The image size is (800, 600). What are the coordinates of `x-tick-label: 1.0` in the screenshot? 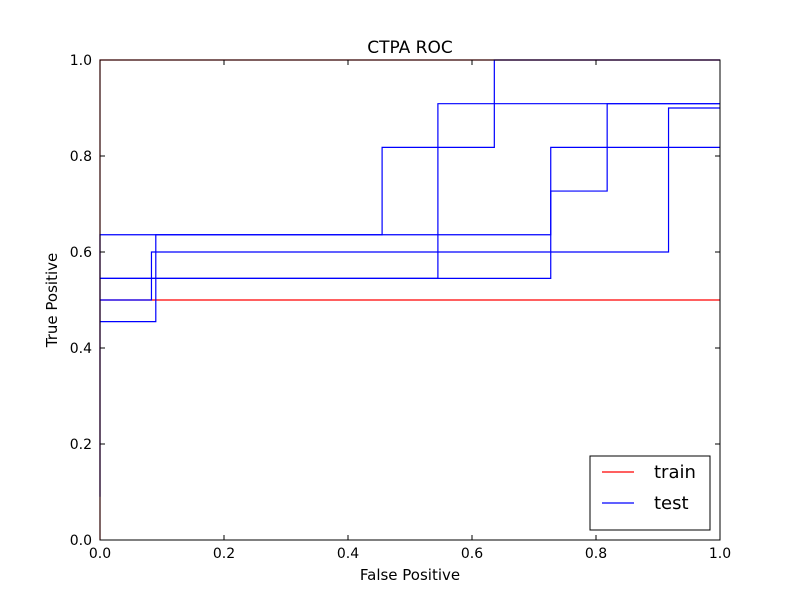 It's located at (720, 554).